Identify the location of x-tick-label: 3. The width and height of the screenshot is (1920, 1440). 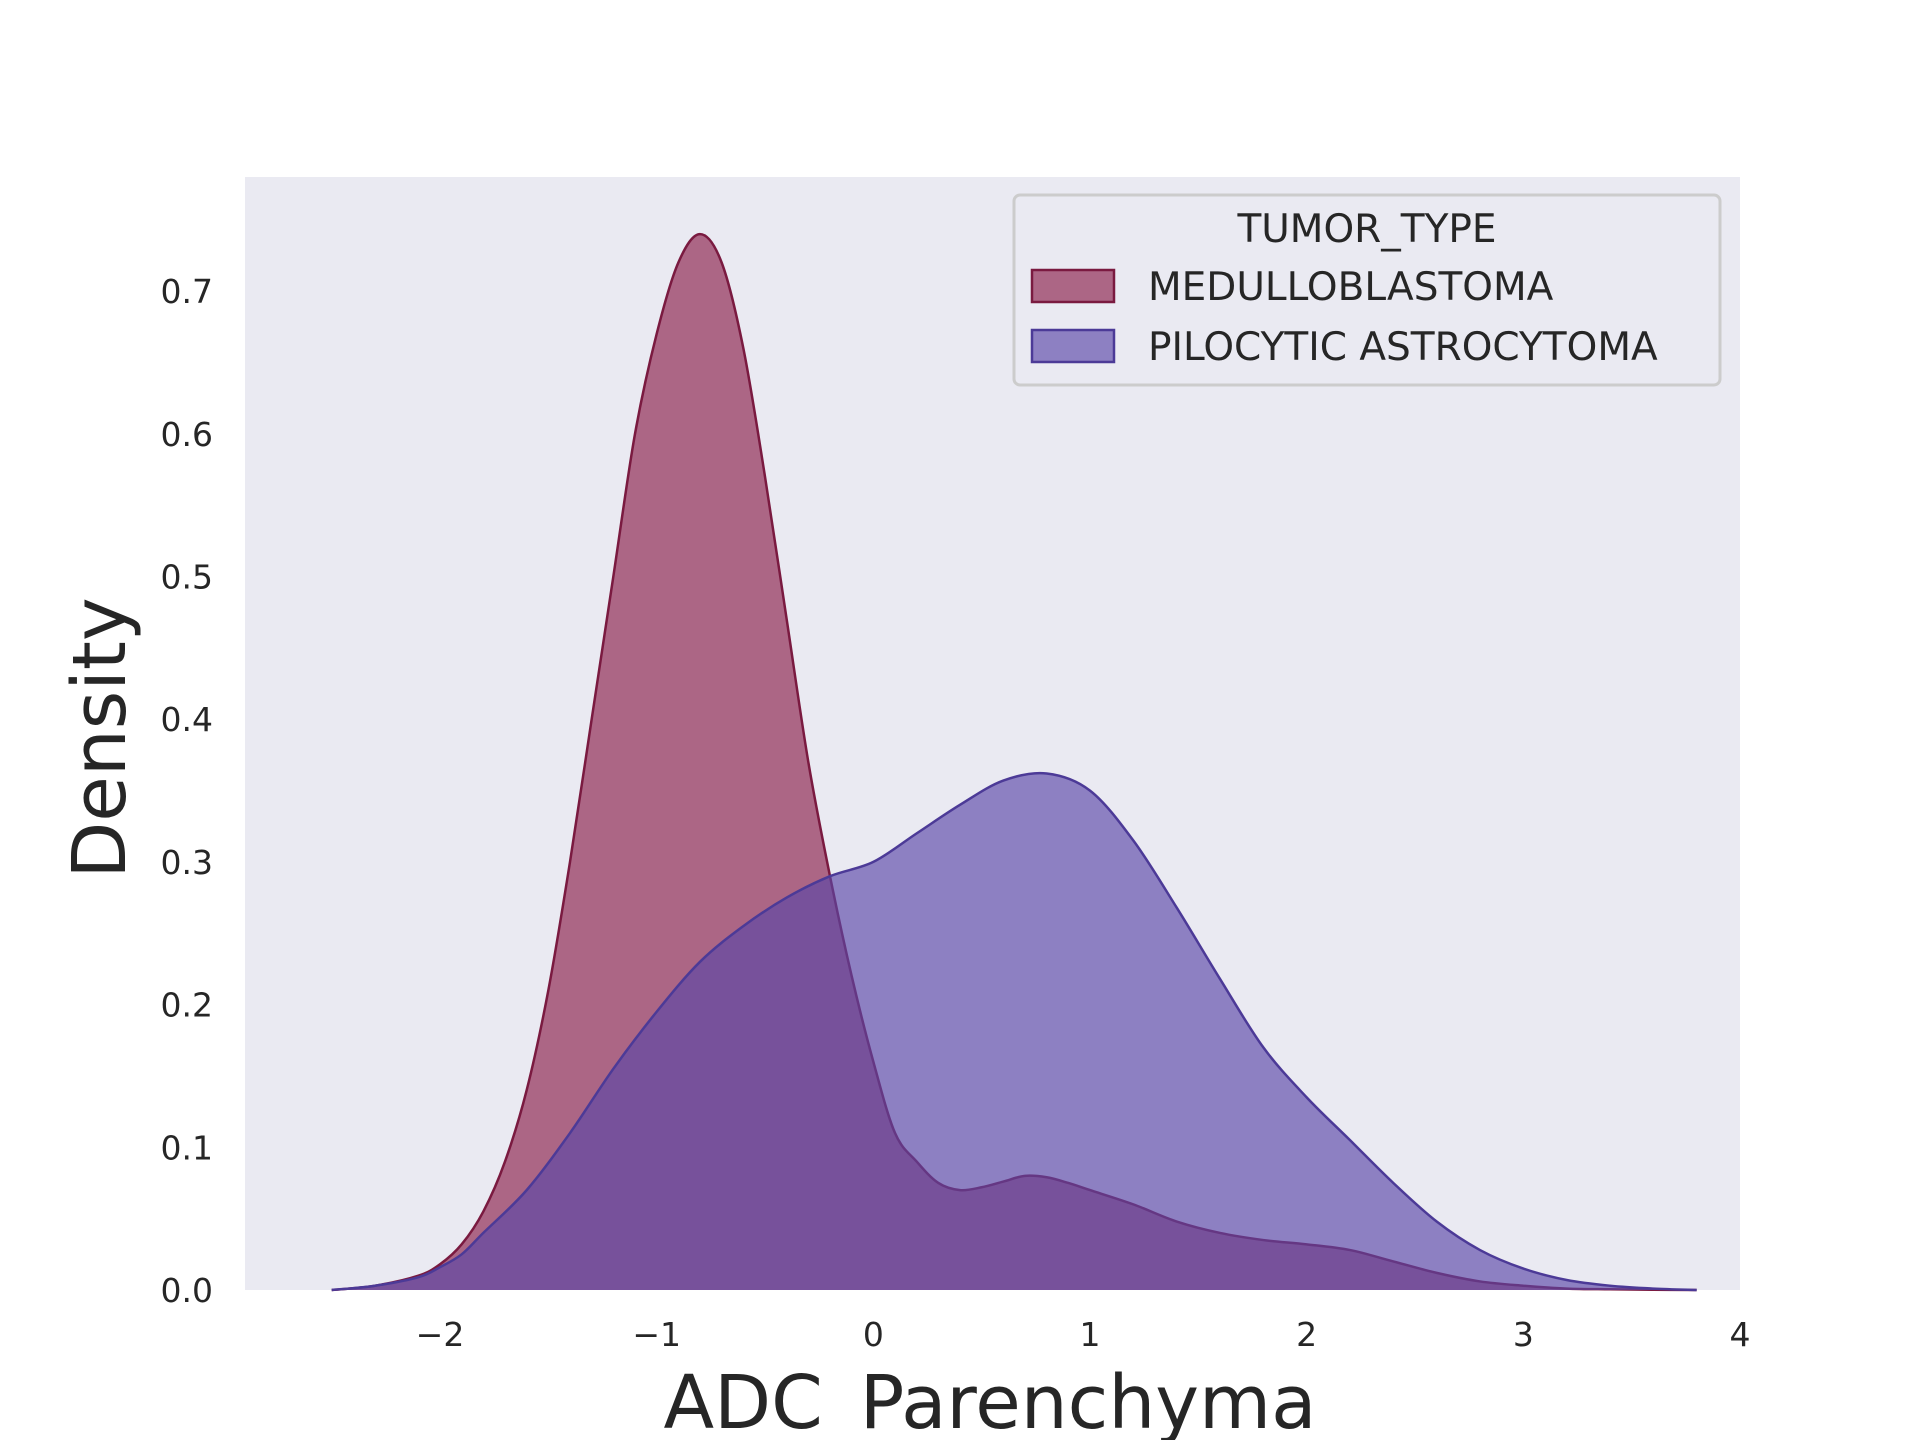
(1523, 1334).